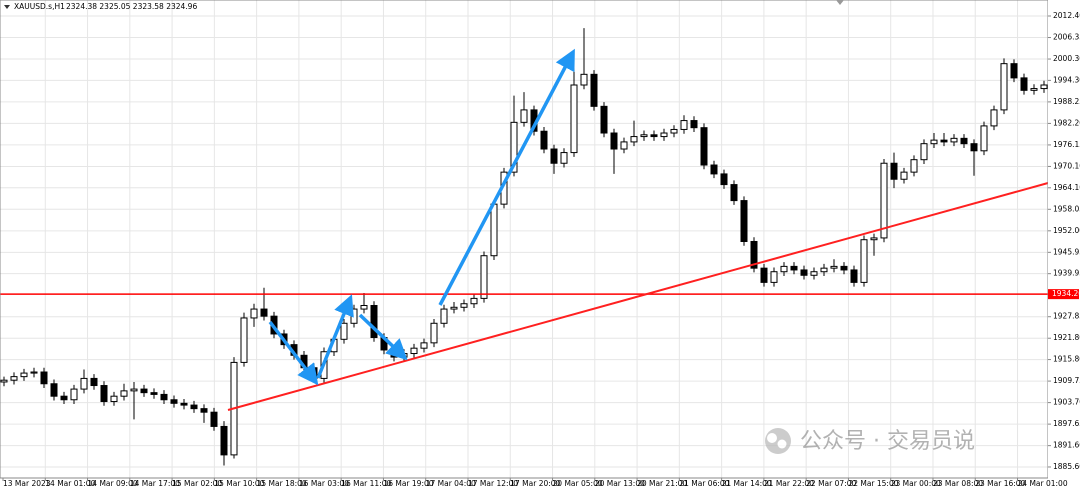  What do you see at coordinates (282, 483) in the screenshot?
I see `x-tick-label: 15 Mar 18:00` at bounding box center [282, 483].